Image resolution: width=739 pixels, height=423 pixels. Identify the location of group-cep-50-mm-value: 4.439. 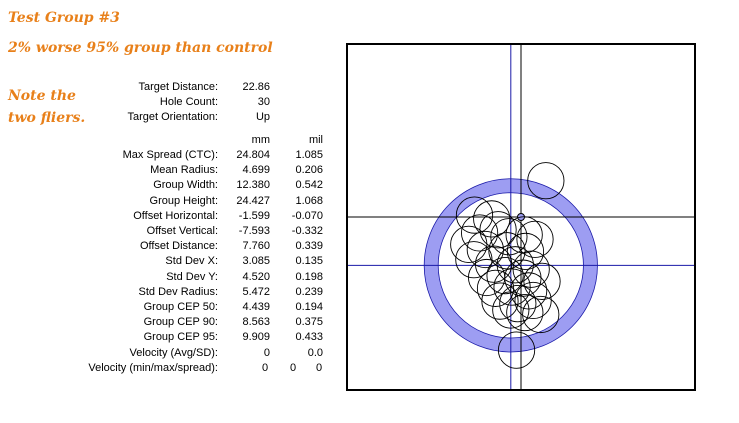
(256, 307).